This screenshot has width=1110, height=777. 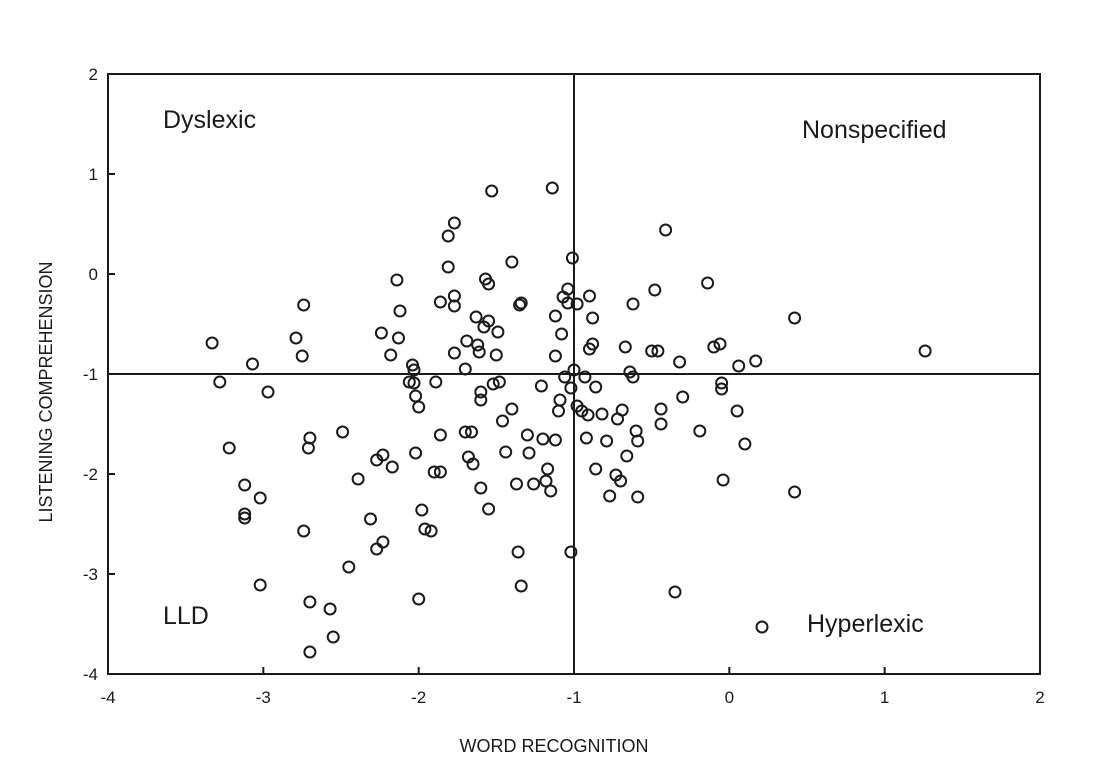 What do you see at coordinates (572, 687) in the screenshot?
I see `x-axis-ticks: -4 -3 -2 -1 0 1 2` at bounding box center [572, 687].